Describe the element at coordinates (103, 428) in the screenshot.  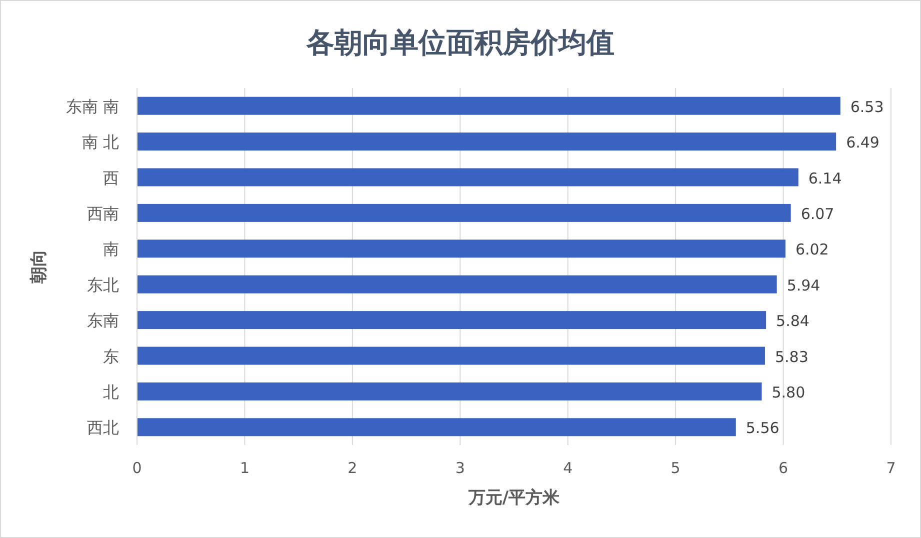
I see `y-tick-label: 西北` at that location.